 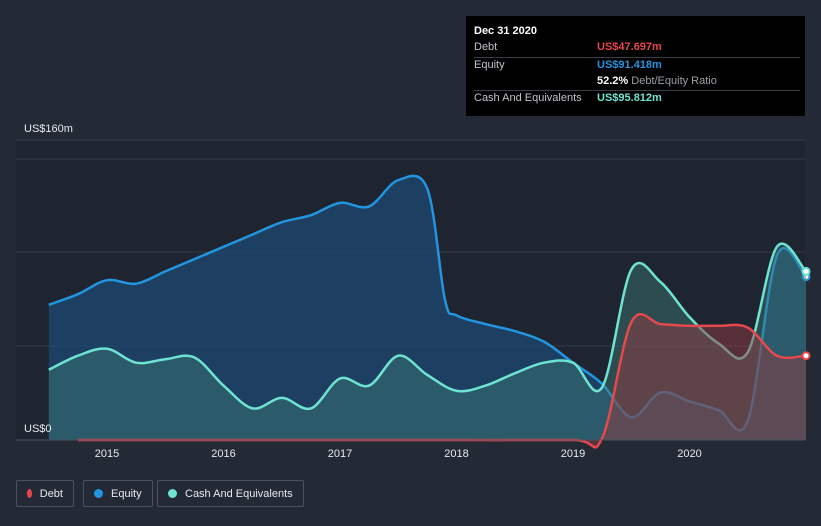 I want to click on legend-equity: Equity, so click(x=118, y=493).